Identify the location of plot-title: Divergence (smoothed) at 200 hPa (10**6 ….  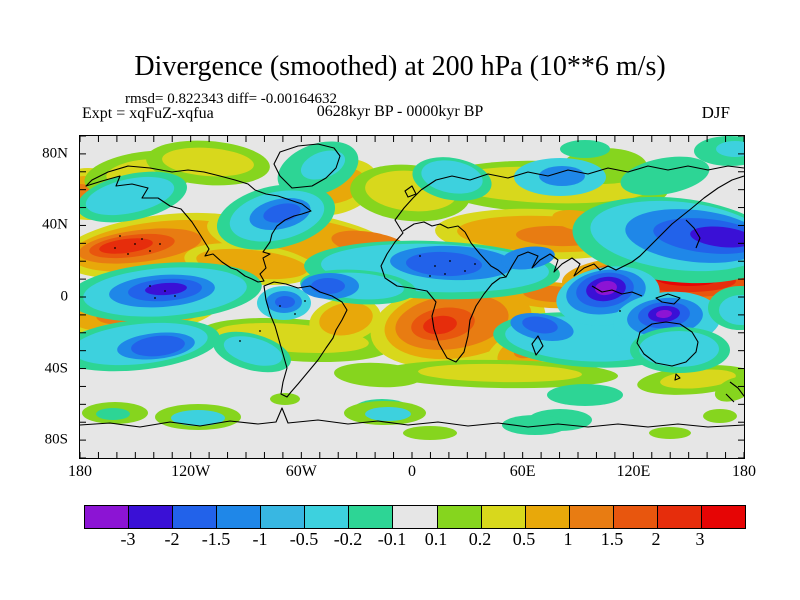
(400, 66).